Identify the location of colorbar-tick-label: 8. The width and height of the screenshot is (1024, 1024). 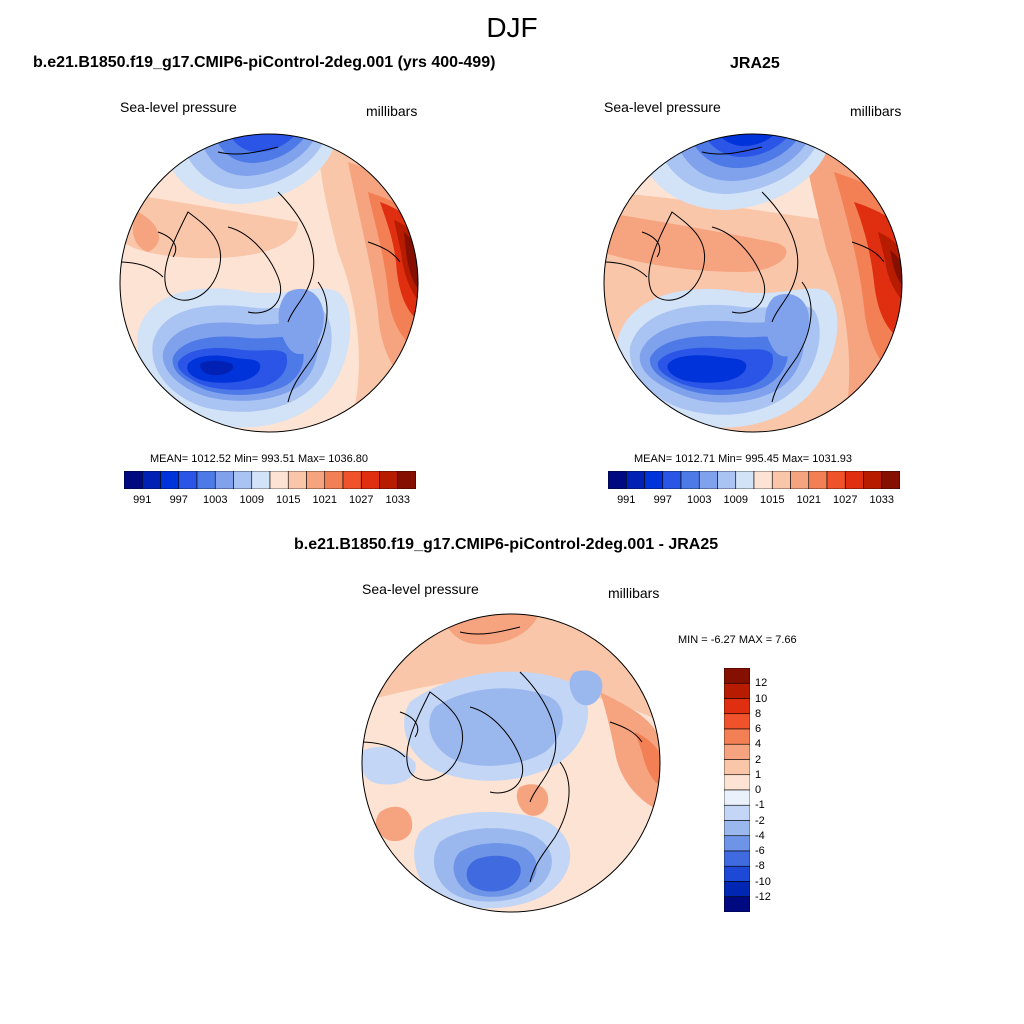
(758, 713).